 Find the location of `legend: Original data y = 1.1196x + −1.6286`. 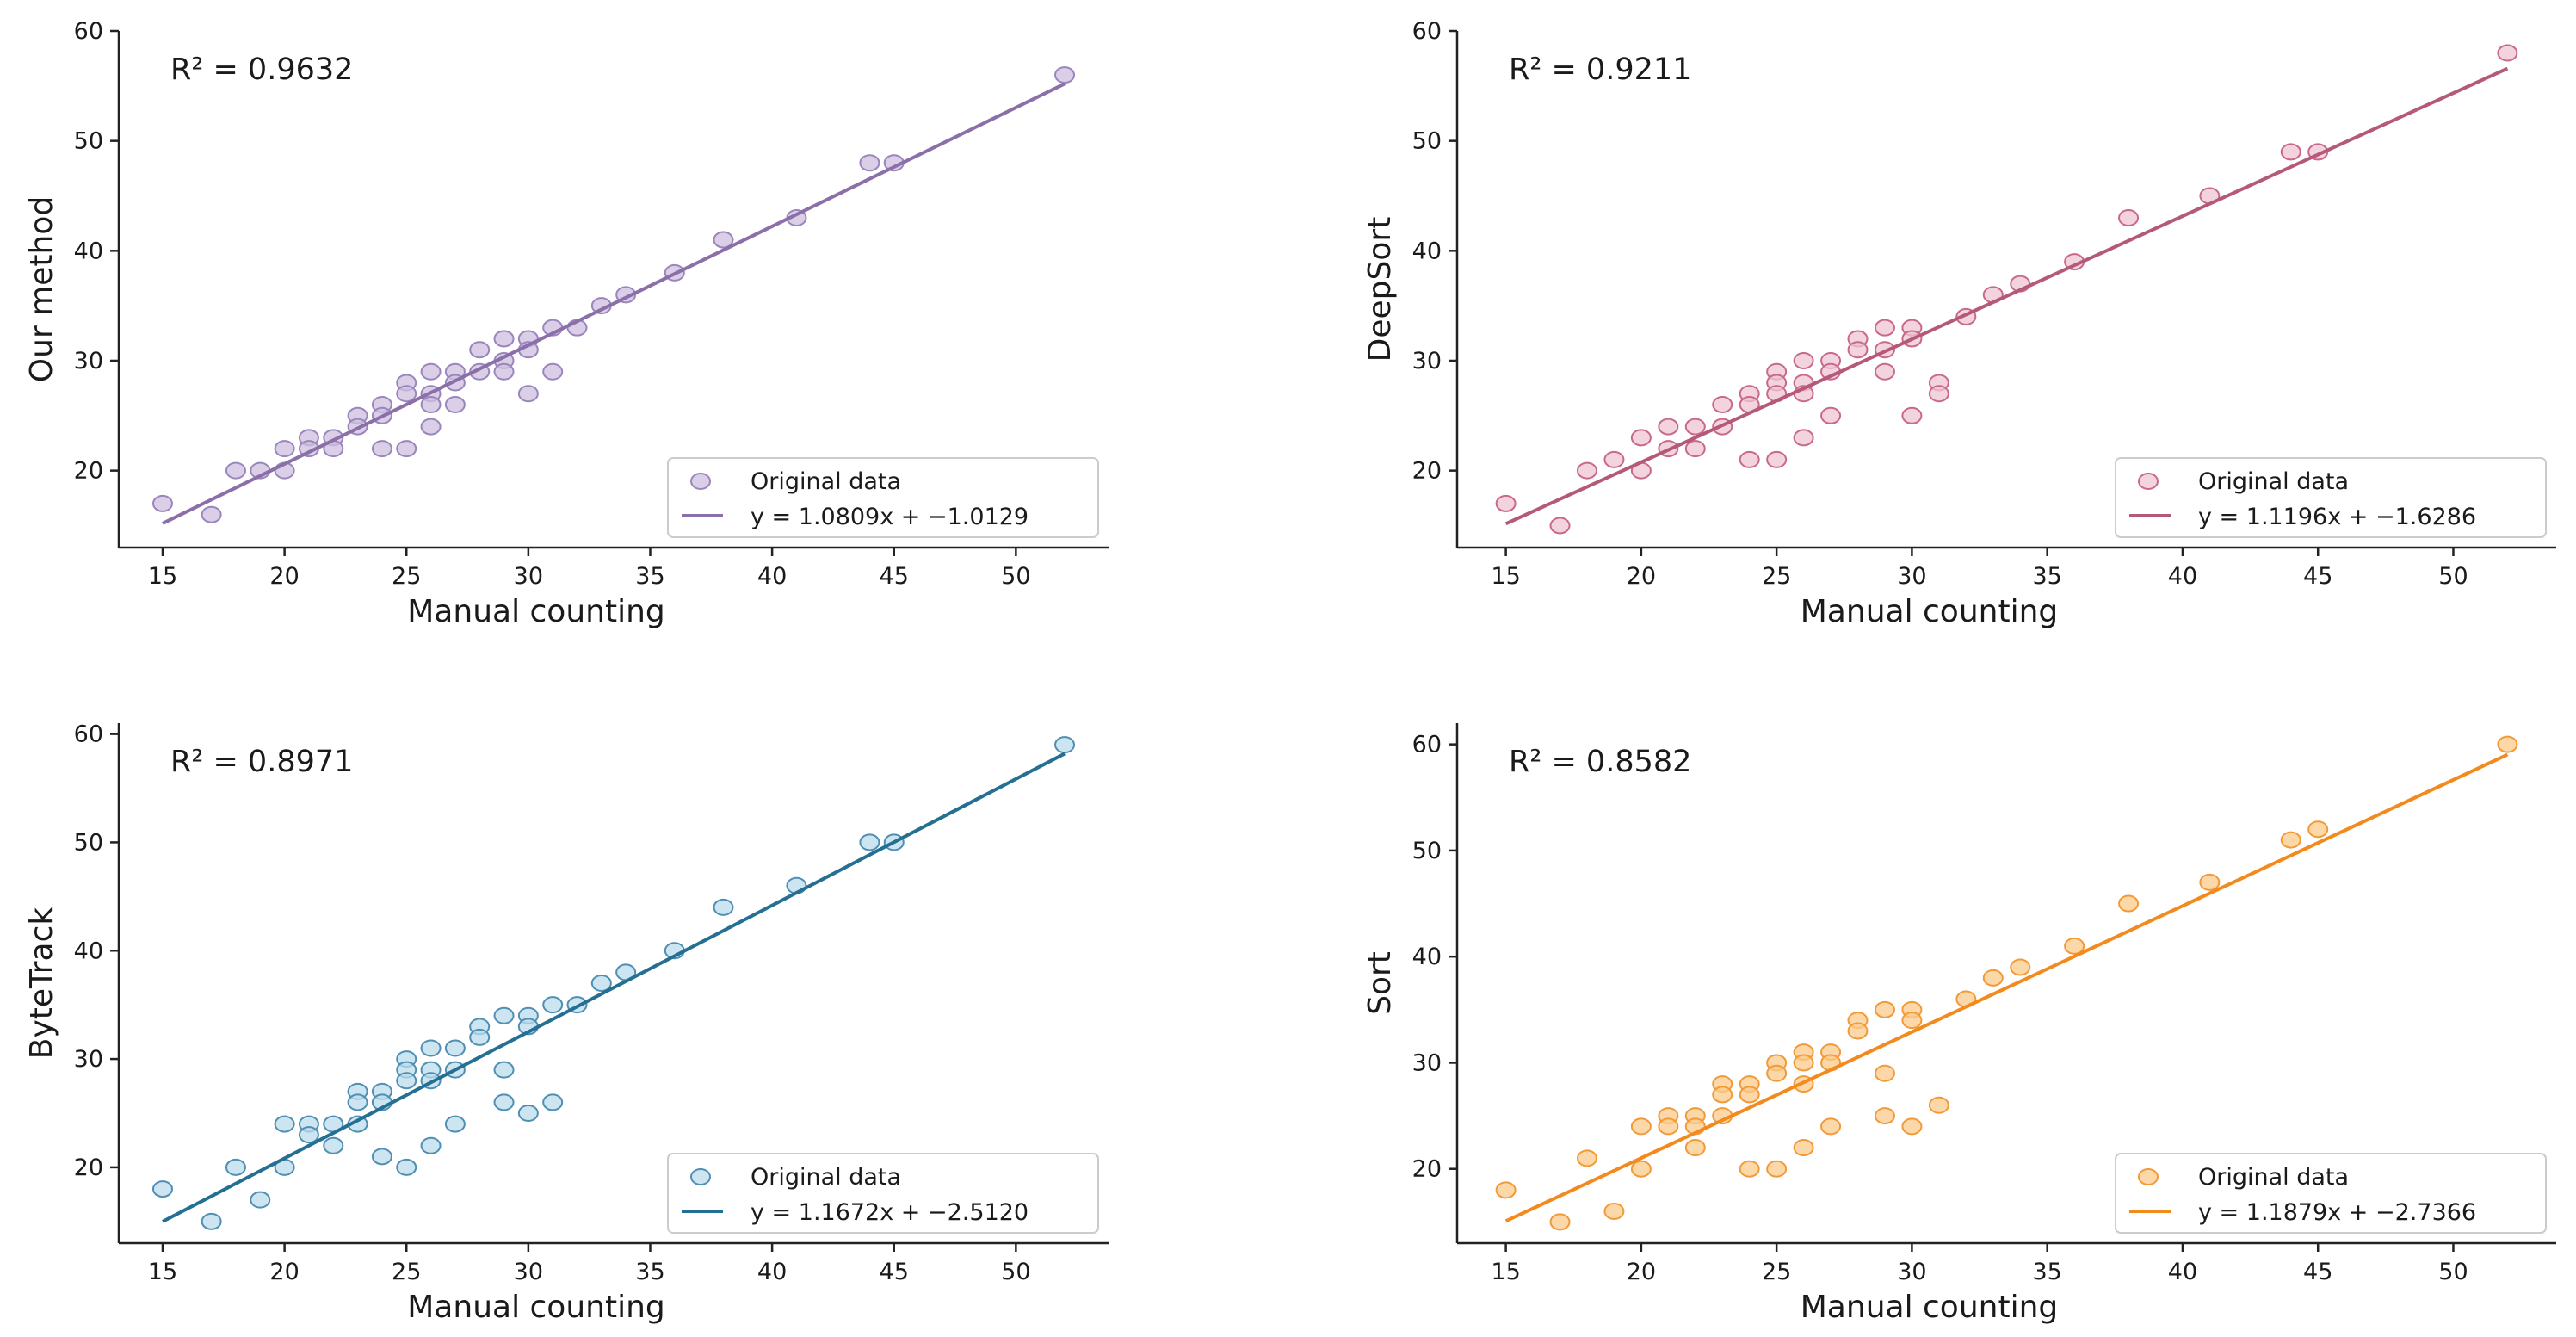

legend: Original data y = 1.1196x + −1.6286 is located at coordinates (2331, 497).